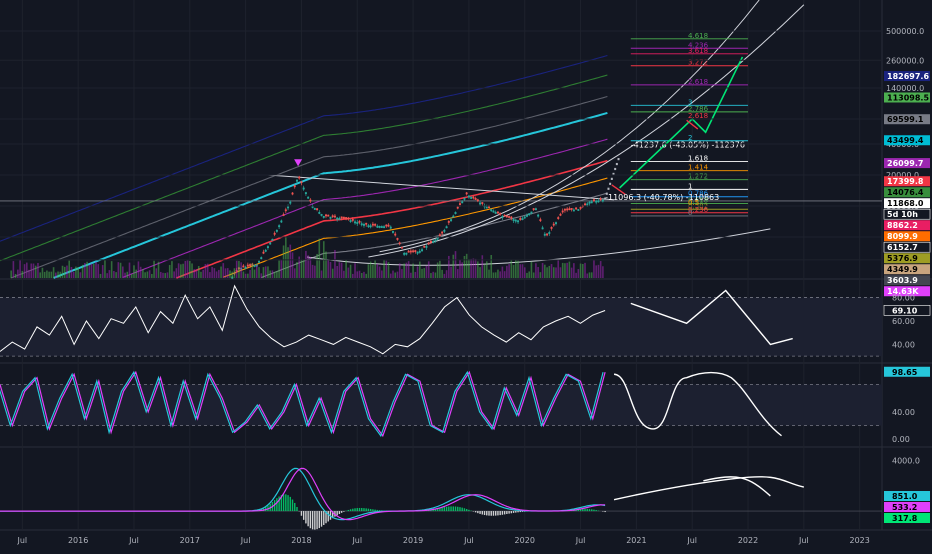  What do you see at coordinates (904, 507) in the screenshot?
I see `macd-tag-label: 533.2` at bounding box center [904, 507].